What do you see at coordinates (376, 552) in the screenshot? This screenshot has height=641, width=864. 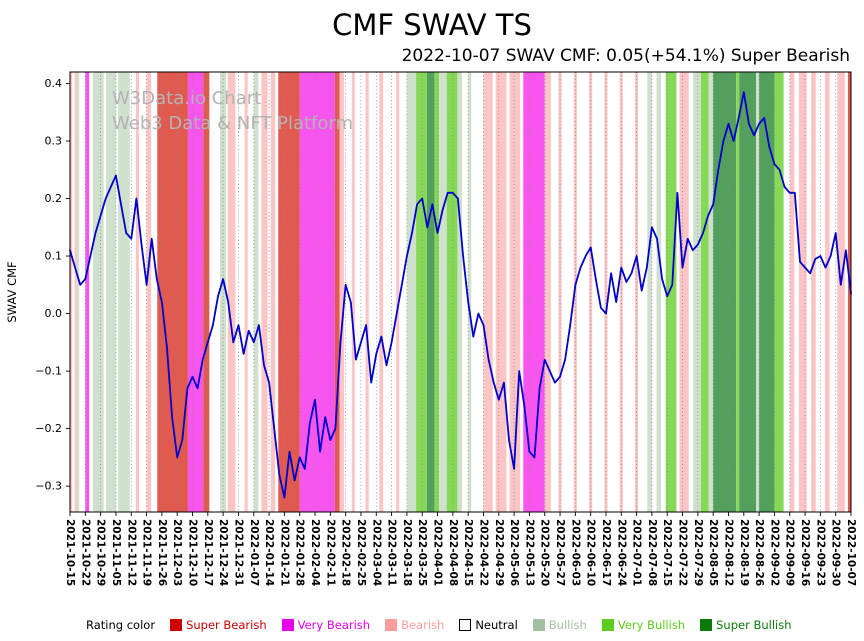 I see `x-tick-label: 2022-03-04` at bounding box center [376, 552].